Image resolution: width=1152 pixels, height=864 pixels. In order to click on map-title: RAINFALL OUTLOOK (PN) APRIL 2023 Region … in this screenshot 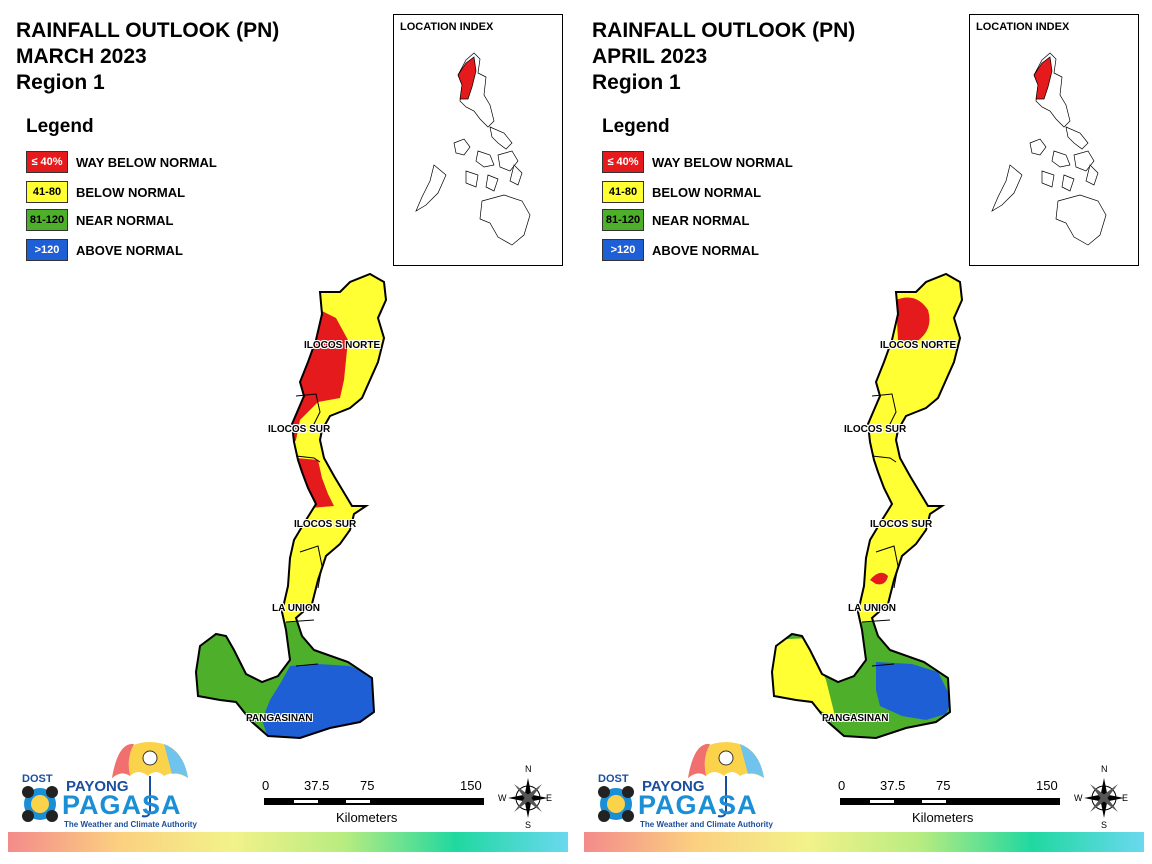, I will do `click(723, 57)`.